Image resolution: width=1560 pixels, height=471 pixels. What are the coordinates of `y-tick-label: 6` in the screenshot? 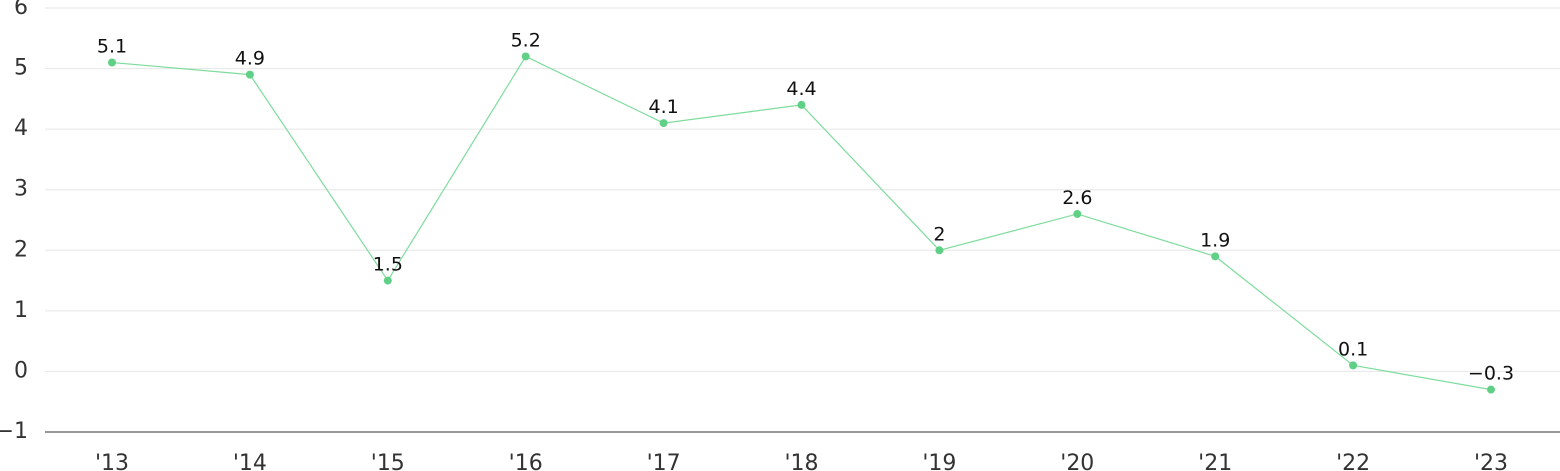 It's located at (21, 10).